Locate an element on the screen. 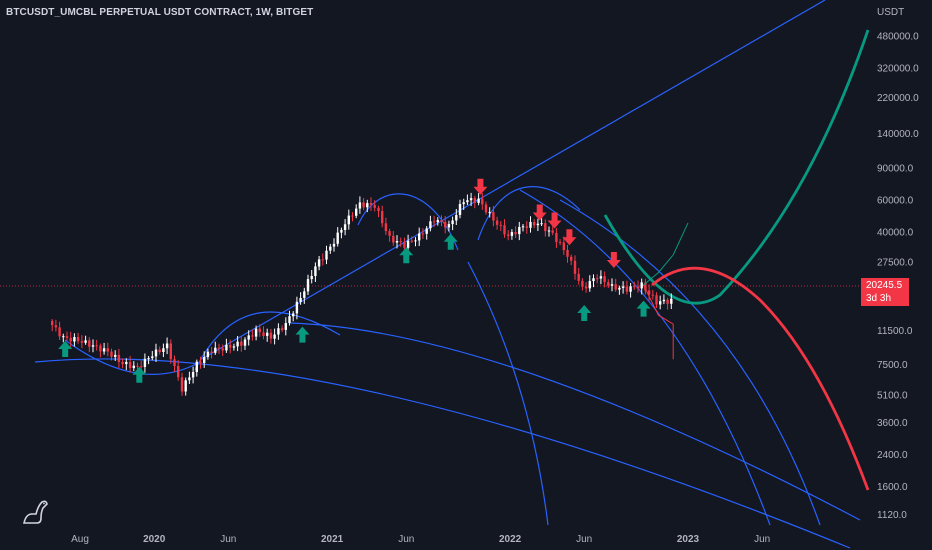  y-tick-label: 320000.0 is located at coordinates (898, 69).